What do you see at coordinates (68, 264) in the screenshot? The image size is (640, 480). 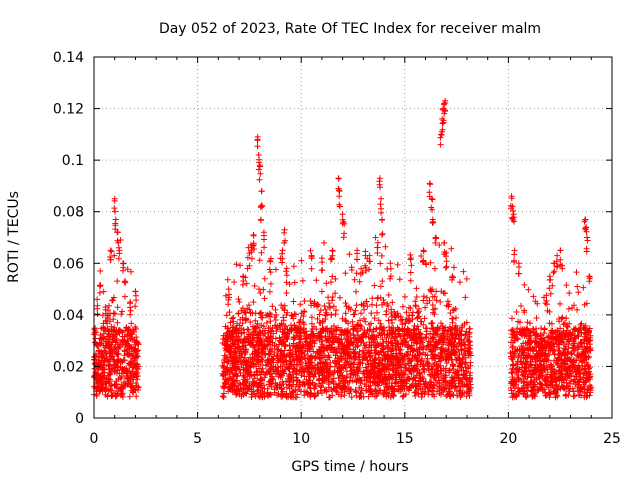 I see `y-tick-label: 0.06` at bounding box center [68, 264].